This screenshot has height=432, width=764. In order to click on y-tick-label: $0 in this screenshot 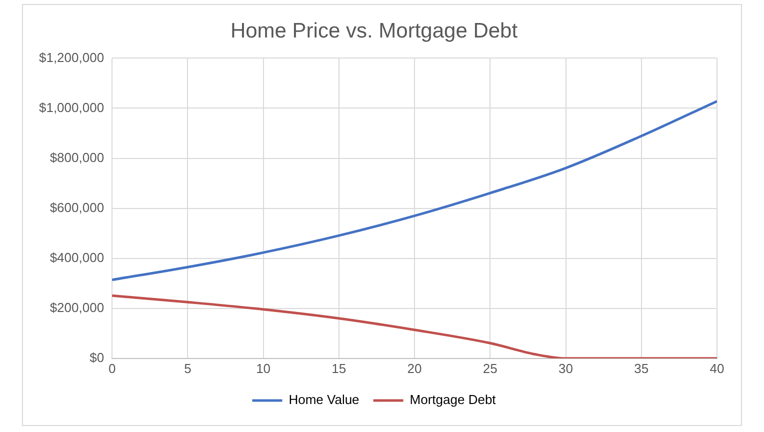, I will do `click(97, 357)`.